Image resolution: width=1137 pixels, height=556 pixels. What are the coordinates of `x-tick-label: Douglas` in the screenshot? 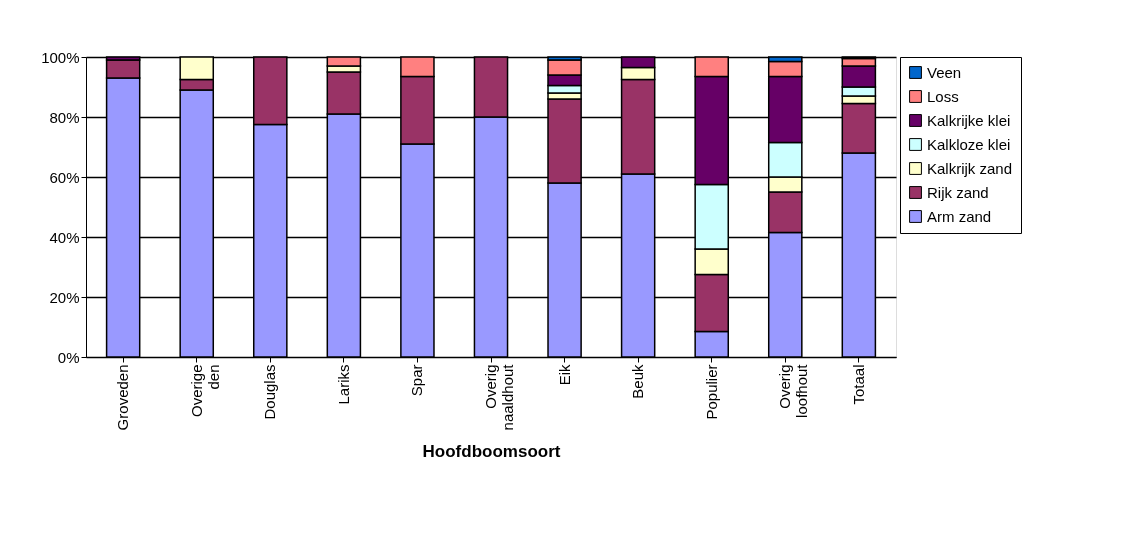 It's located at (270, 392).